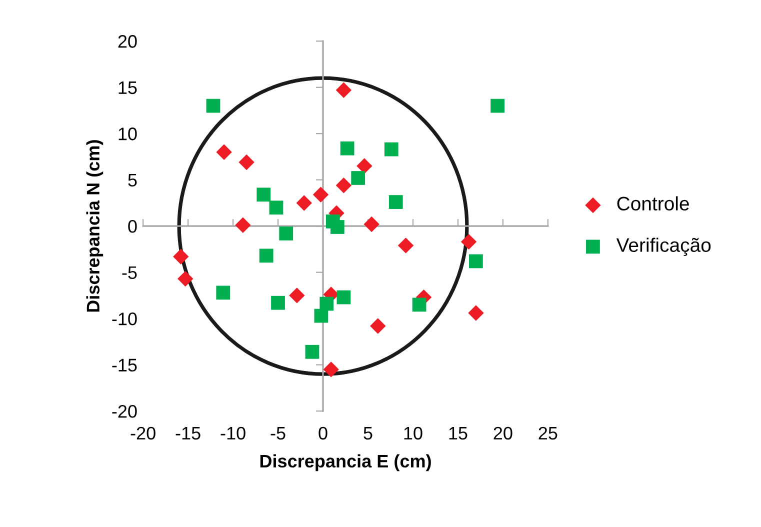 The height and width of the screenshot is (527, 761). Describe the element at coordinates (278, 433) in the screenshot. I see `x-tick-label: -5` at that location.